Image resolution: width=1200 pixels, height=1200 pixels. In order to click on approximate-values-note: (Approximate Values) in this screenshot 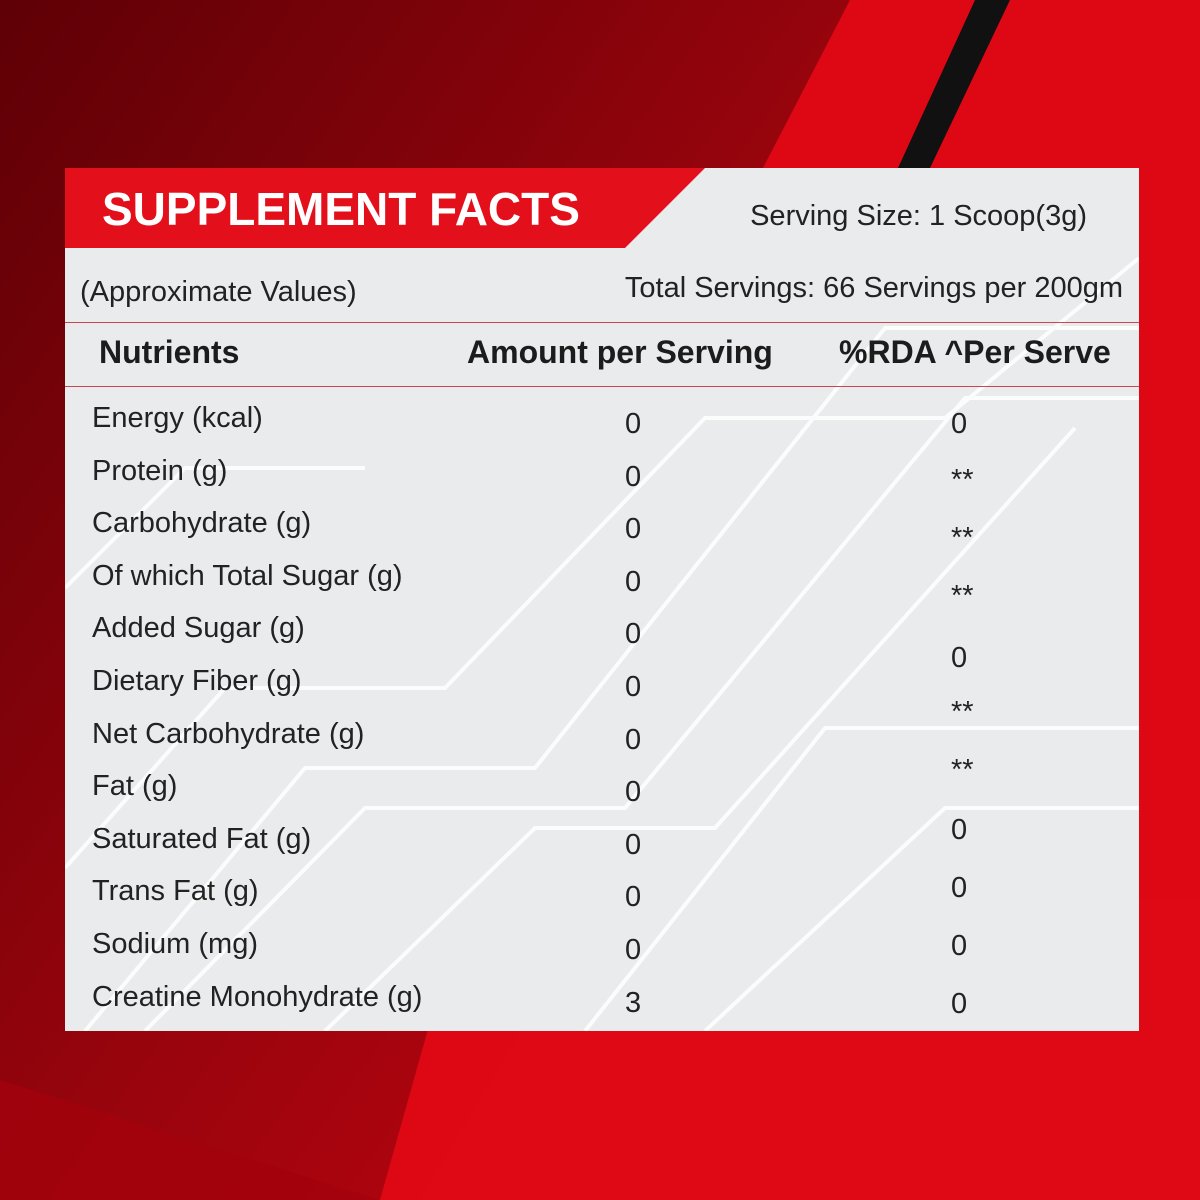, I will do `click(218, 292)`.